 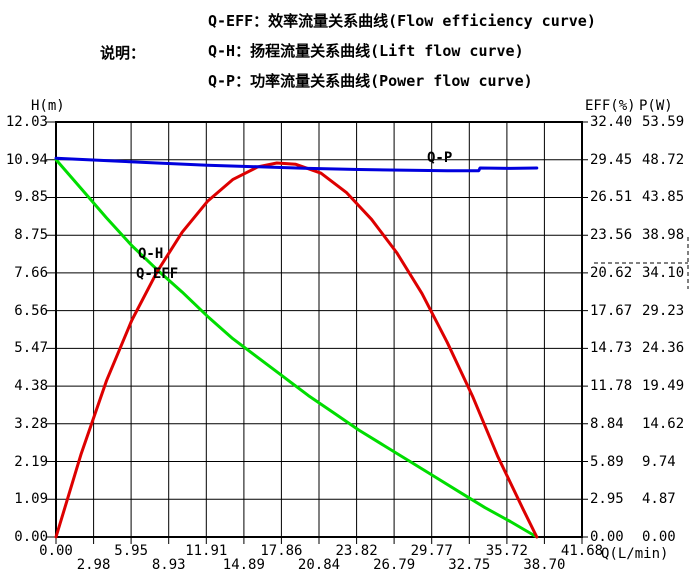 What do you see at coordinates (296, 164) in the screenshot?
I see `power-curve` at bounding box center [296, 164].